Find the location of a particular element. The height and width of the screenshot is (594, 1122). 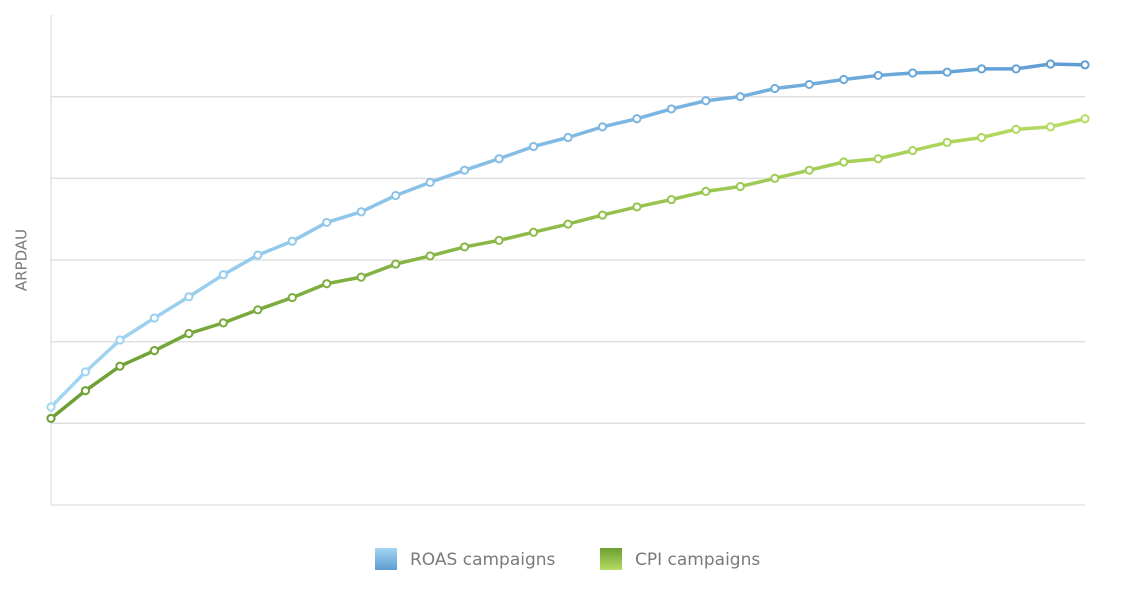

y-axis-label: ARPDAU is located at coordinates (22, 260).